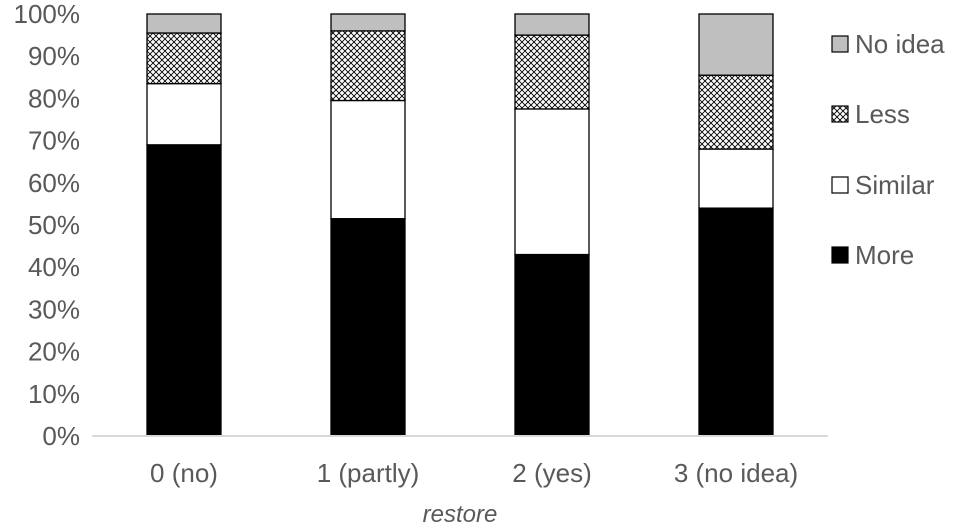  I want to click on x-category-label: 3 (no idea), so click(736, 473).